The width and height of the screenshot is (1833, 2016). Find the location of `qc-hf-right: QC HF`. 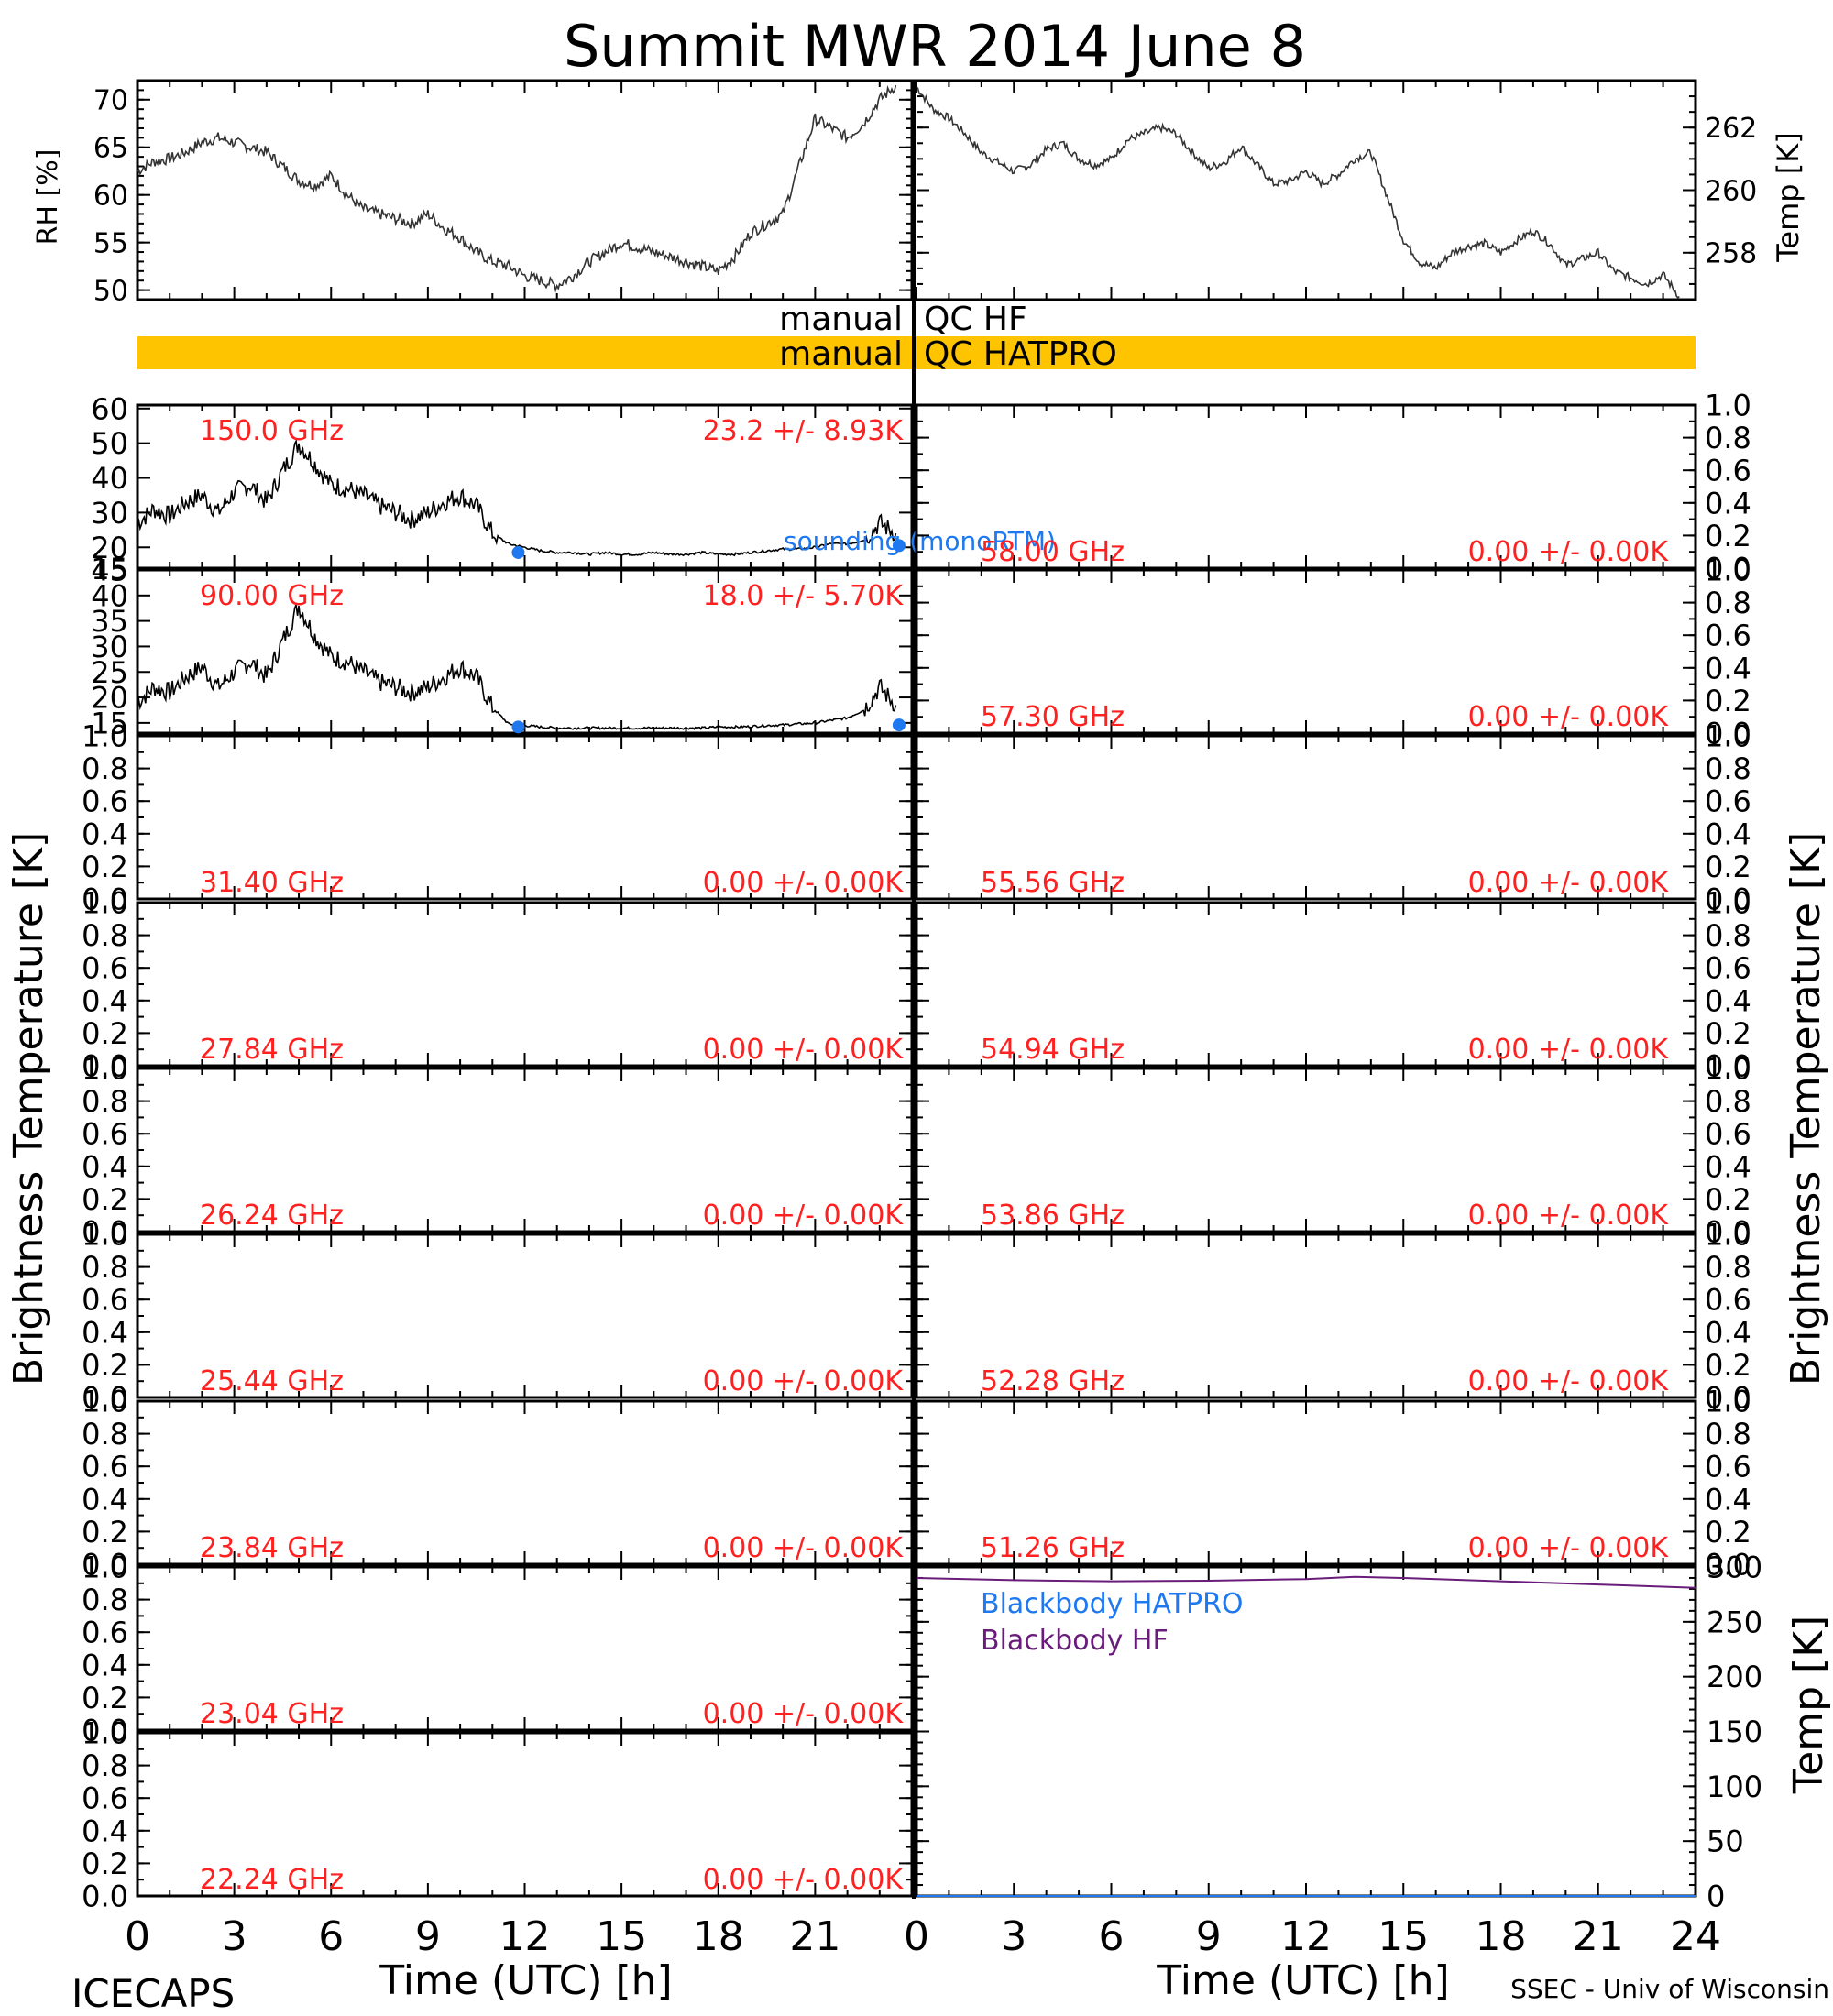

qc-hf-right: QC HF is located at coordinates (975, 319).